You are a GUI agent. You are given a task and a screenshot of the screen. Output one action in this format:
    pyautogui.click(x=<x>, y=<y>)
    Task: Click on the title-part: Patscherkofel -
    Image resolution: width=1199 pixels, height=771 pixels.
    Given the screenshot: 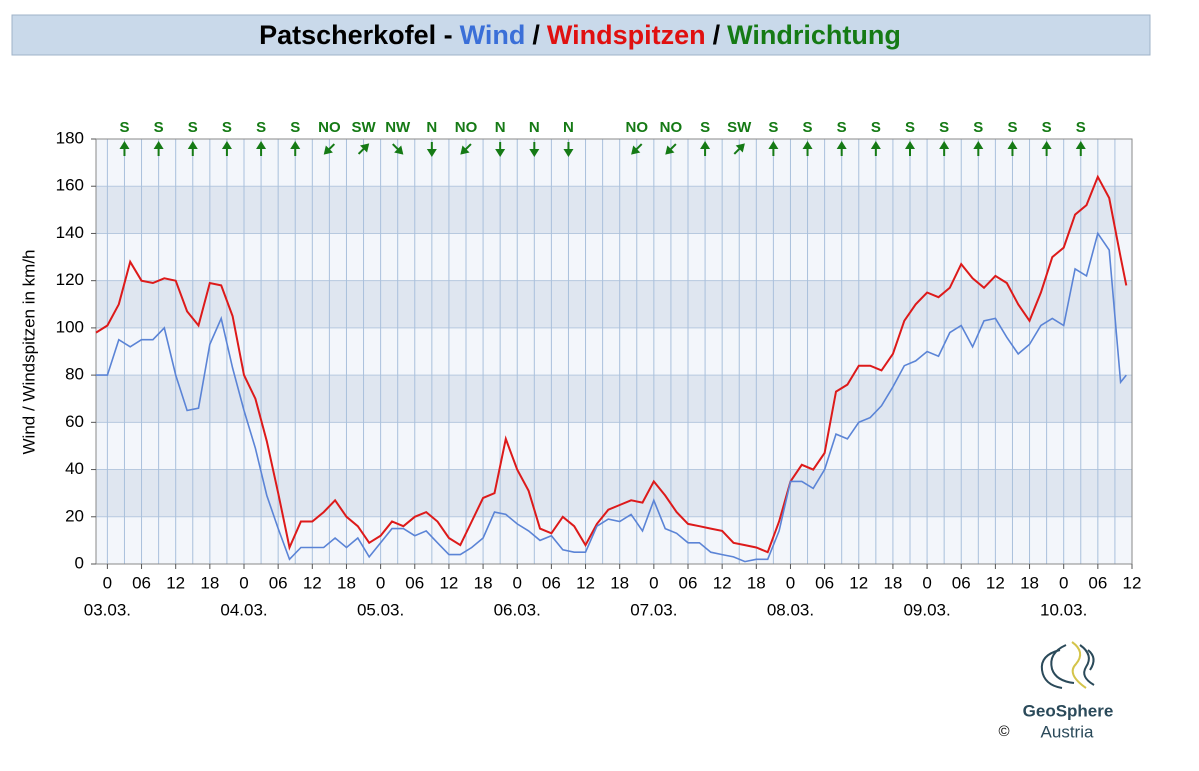 What is the action you would take?
    pyautogui.click(x=356, y=35)
    